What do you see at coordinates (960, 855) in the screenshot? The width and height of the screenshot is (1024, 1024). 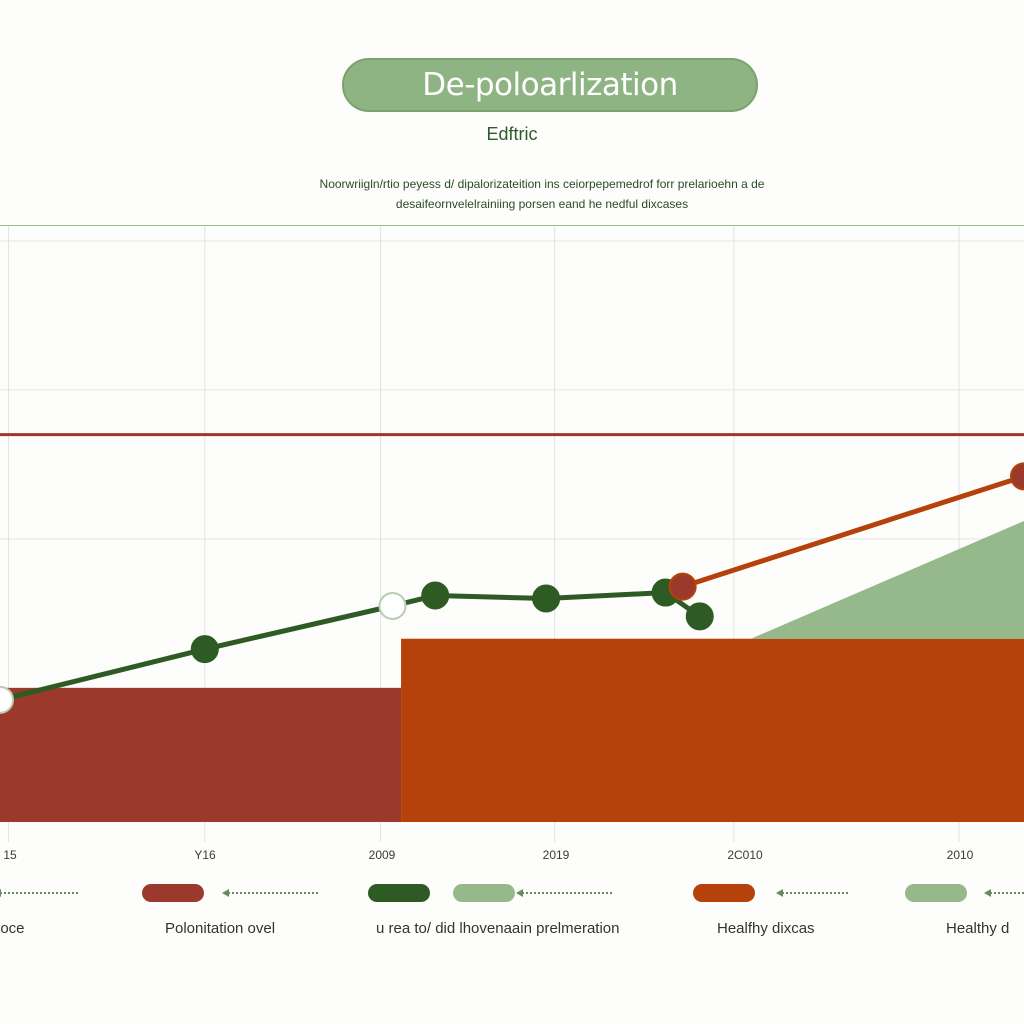 I see `x-tick-label: 2010` at bounding box center [960, 855].